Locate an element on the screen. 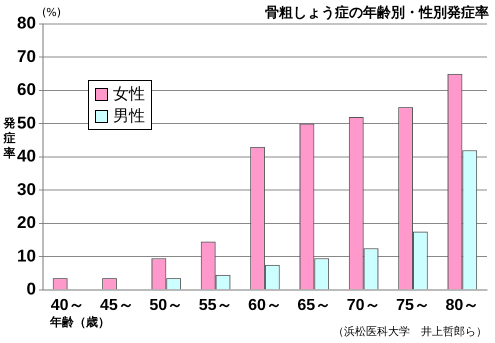 Image resolution: width=495 pixels, height=343 pixels. x-tick-label: 80～ is located at coordinates (462, 305).